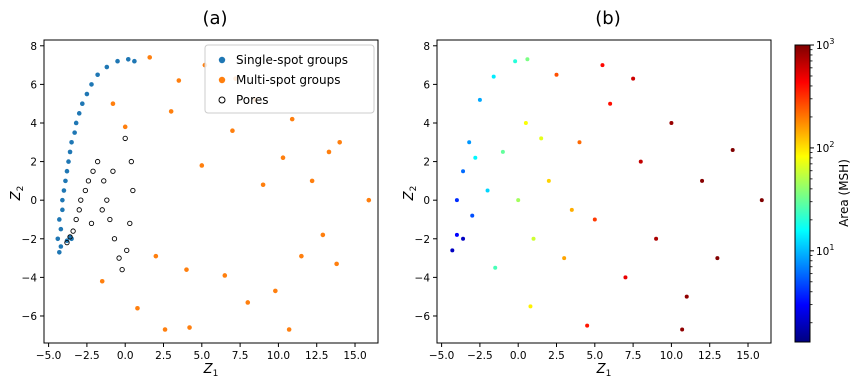 This screenshot has height=383, width=853. What do you see at coordinates (825, 147) in the screenshot?
I see `colorbar-tick-label: 10²` at bounding box center [825, 147].